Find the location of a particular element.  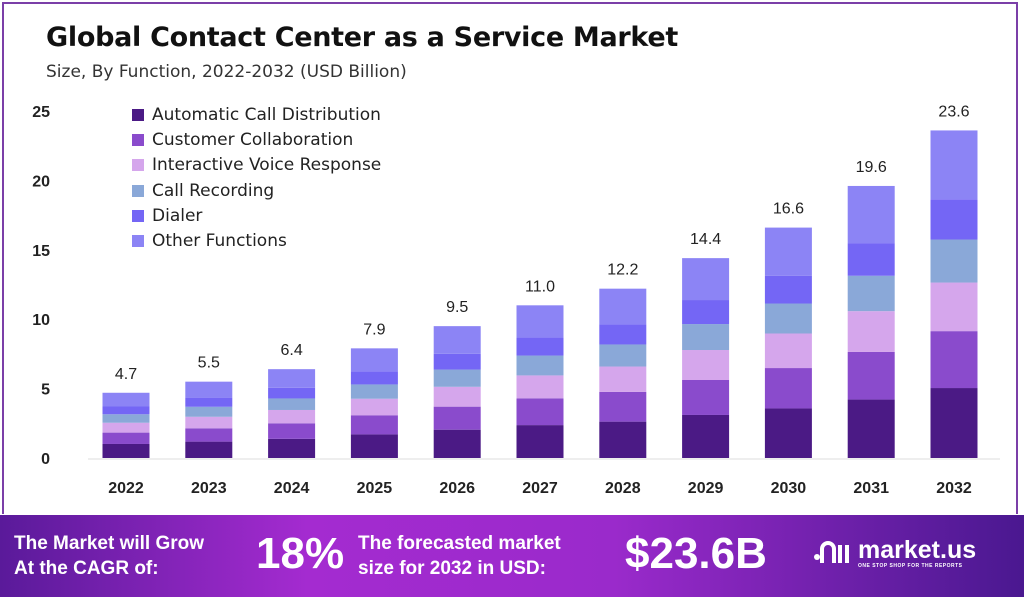

cagr-text-line2: At the CAGR of: is located at coordinates (86, 568).